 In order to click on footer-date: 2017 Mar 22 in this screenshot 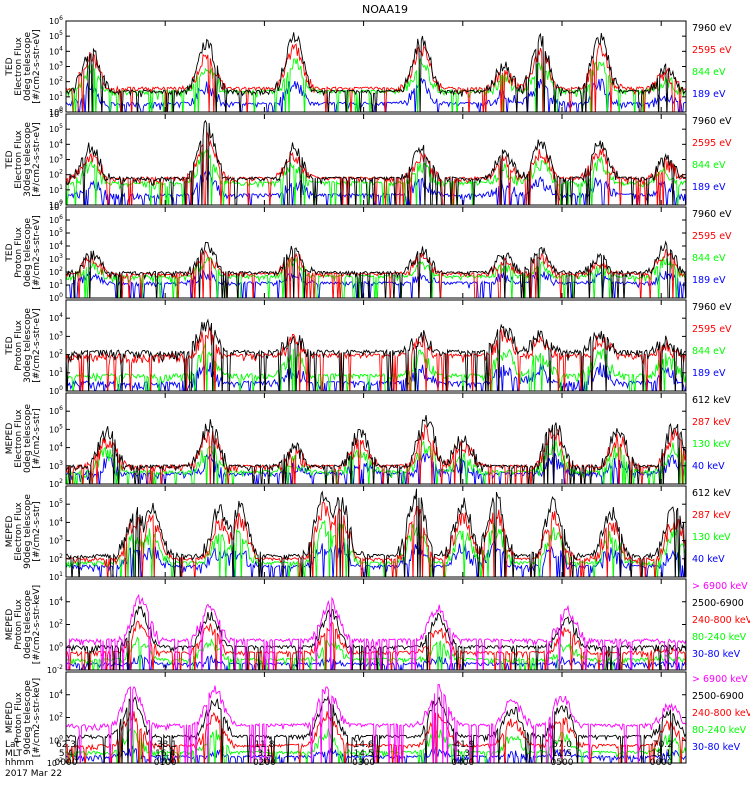, I will do `click(33, 774)`.